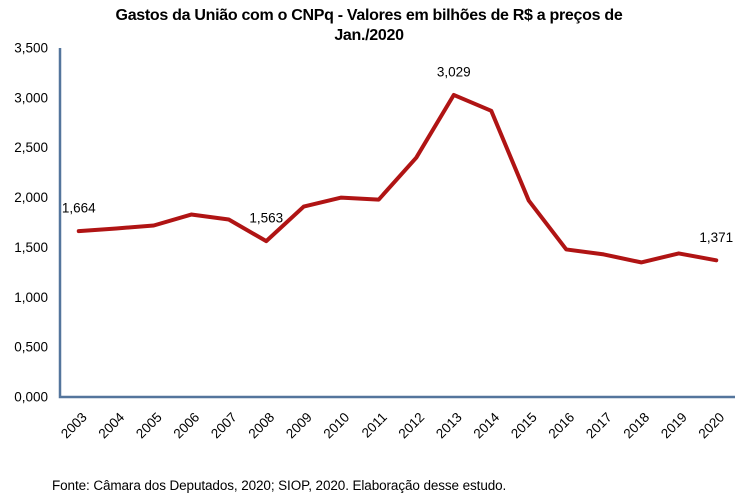 Image resolution: width=738 pixels, height=499 pixels. What do you see at coordinates (74, 426) in the screenshot?
I see `x-tick-label: 2003` at bounding box center [74, 426].